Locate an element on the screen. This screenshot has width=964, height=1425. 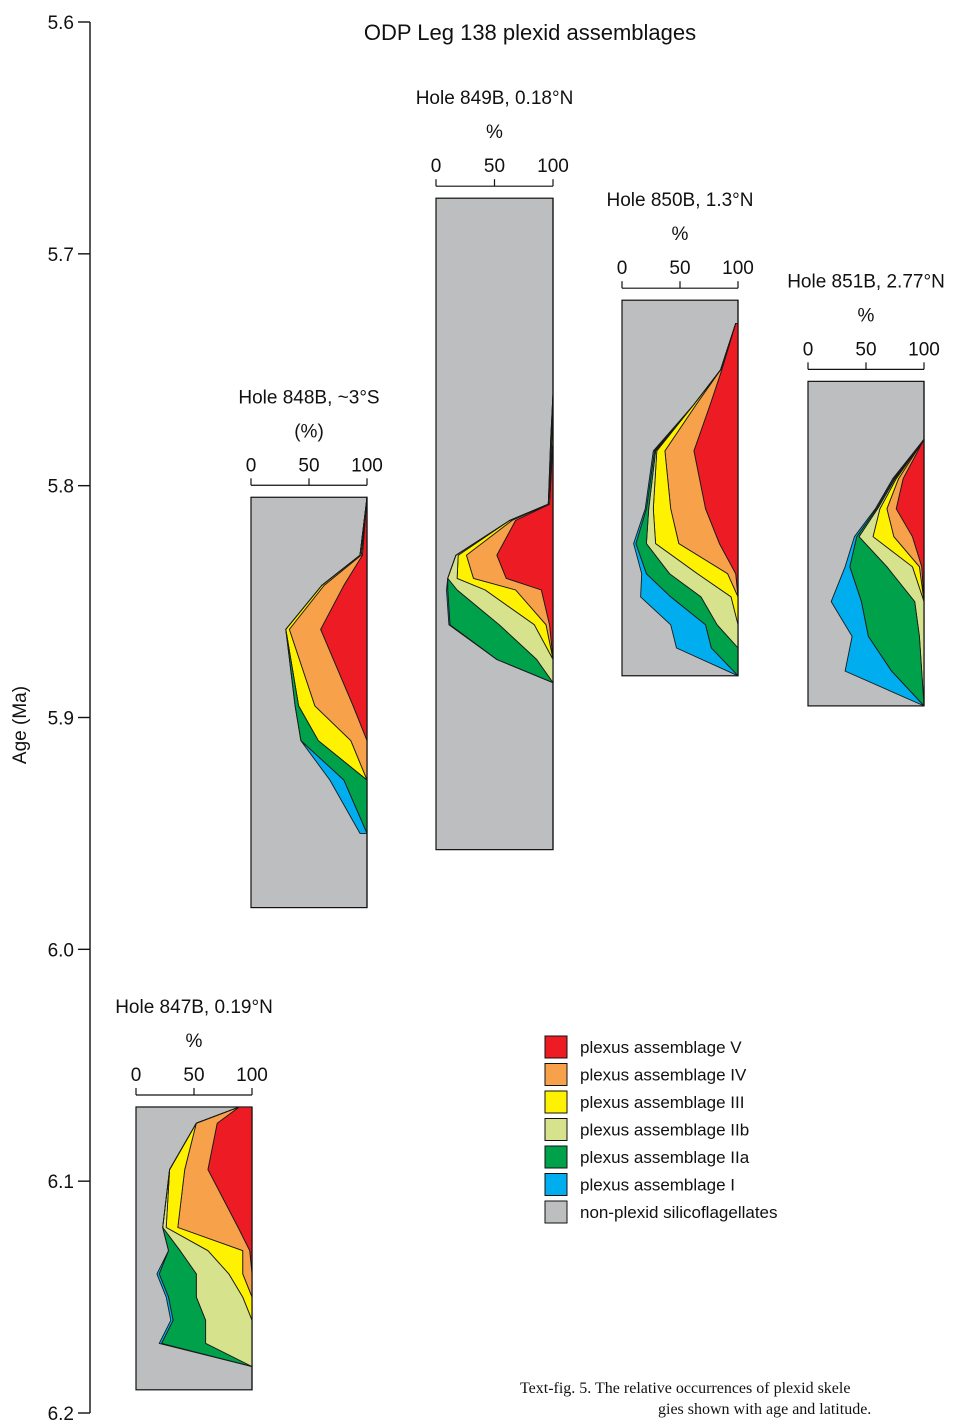
y-tick-label: 6.0 is located at coordinates (61, 950).